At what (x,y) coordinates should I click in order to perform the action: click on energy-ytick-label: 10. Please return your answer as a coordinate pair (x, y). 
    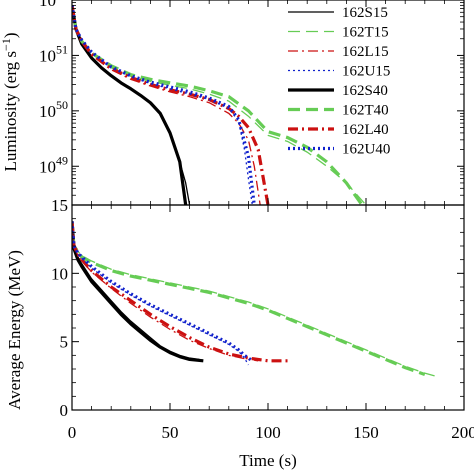
    Looking at the image, I should click on (59, 273).